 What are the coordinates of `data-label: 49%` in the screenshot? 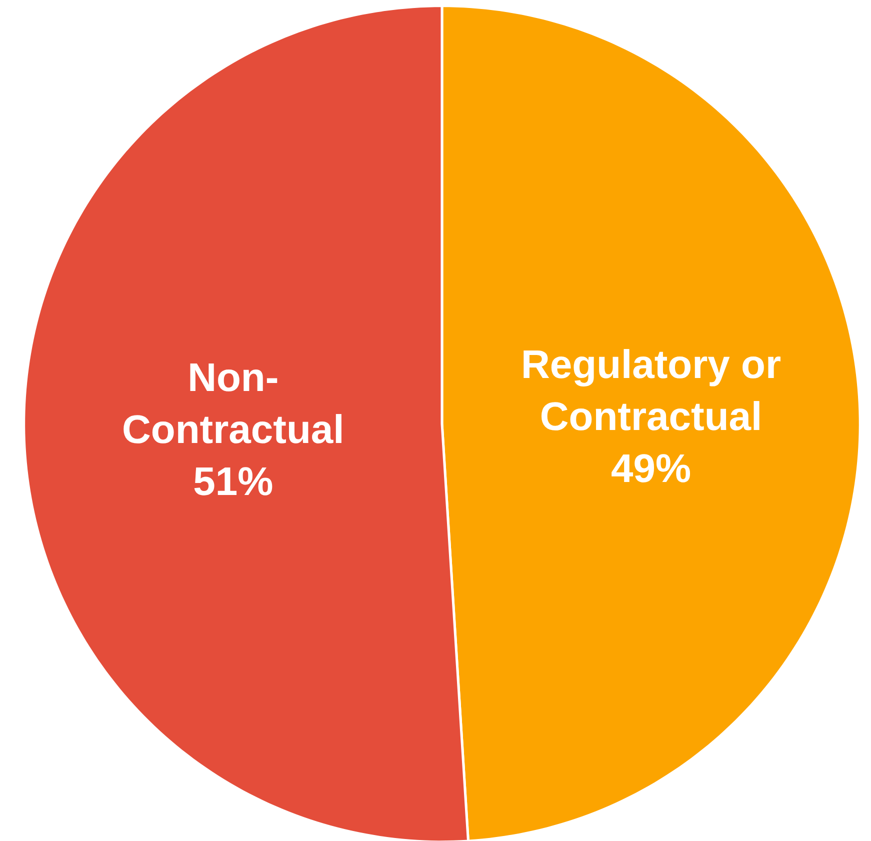 It's located at (651, 469).